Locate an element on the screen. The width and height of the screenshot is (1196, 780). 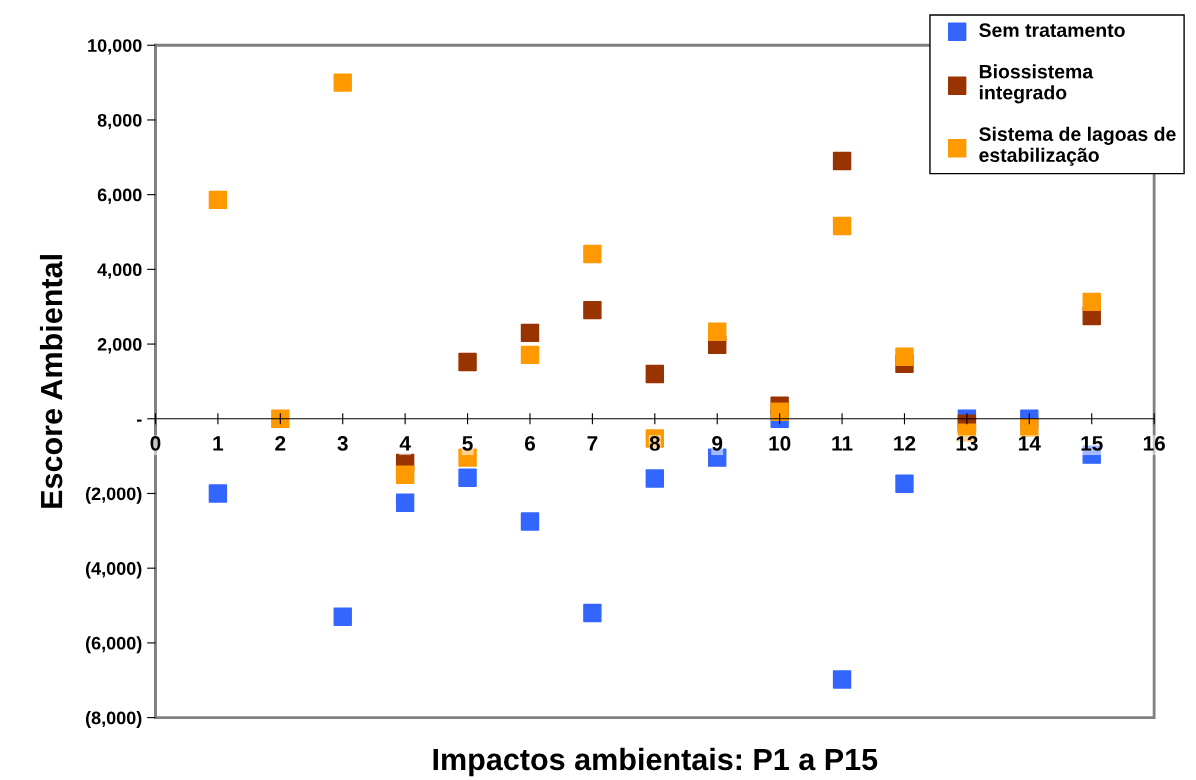
x-tick-label: 6 is located at coordinates (530, 443).